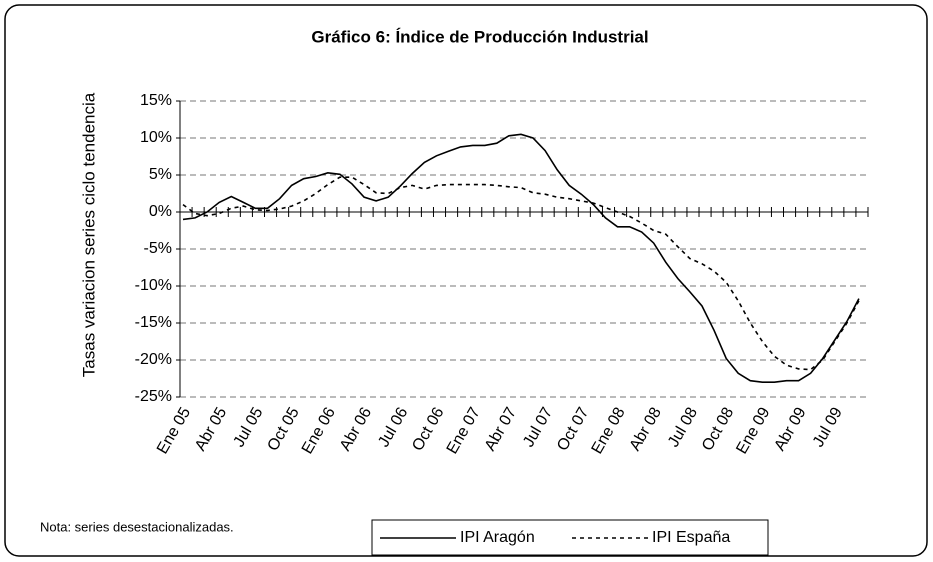 The width and height of the screenshot is (933, 562). I want to click on y-tick-label: -15%, so click(153, 322).